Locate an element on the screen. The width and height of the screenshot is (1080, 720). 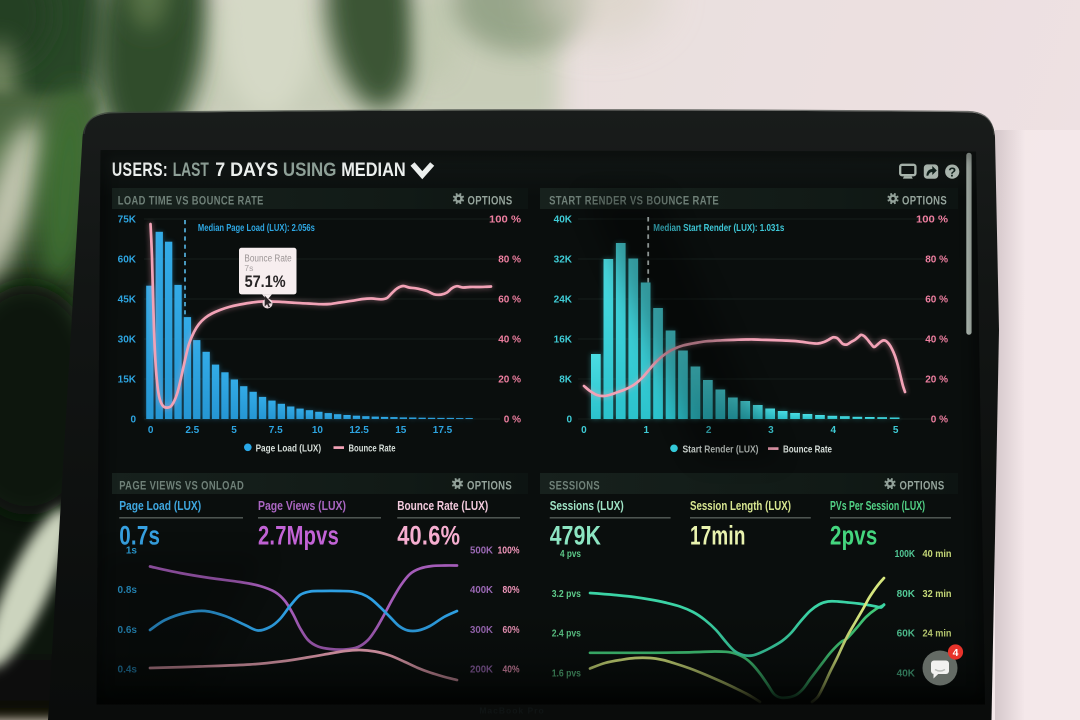
svg-text: 75K is located at coordinates (127, 220).